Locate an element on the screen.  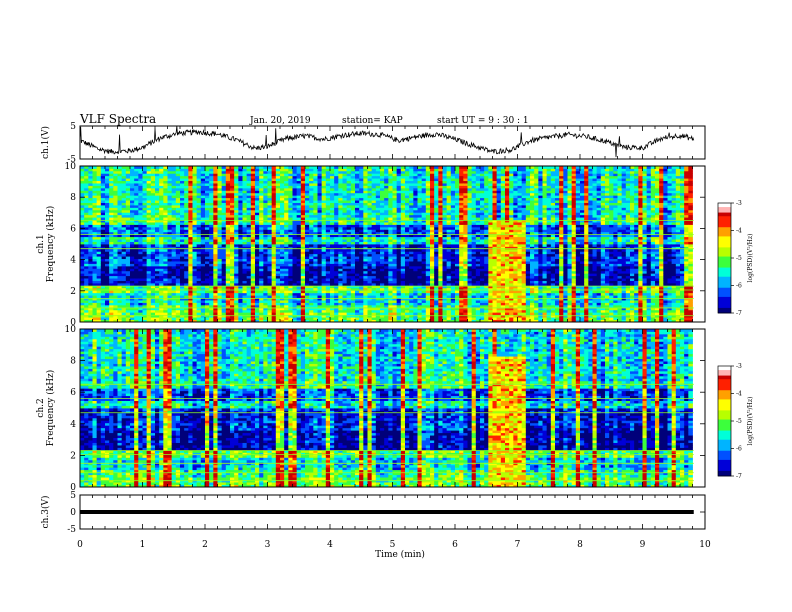
ch3-waveform-ytick-label: 5 is located at coordinates (73, 496).